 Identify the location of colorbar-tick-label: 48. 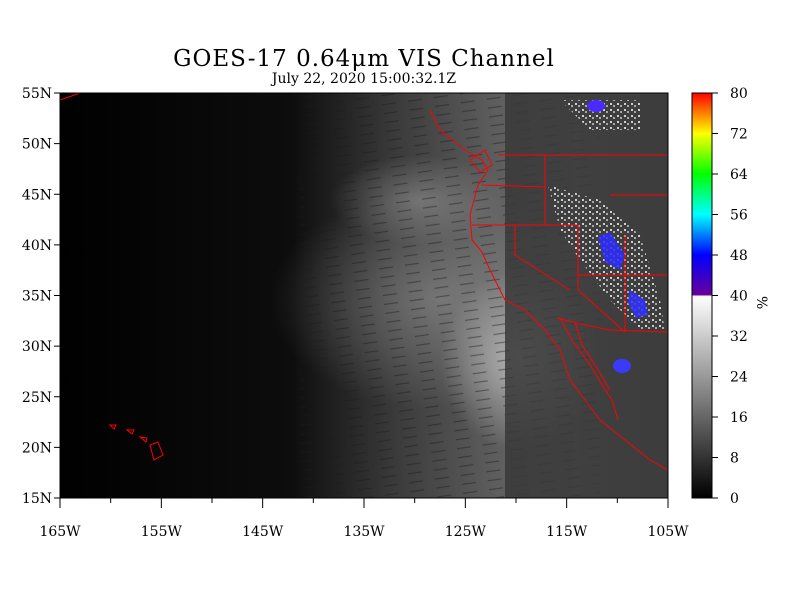
(739, 256).